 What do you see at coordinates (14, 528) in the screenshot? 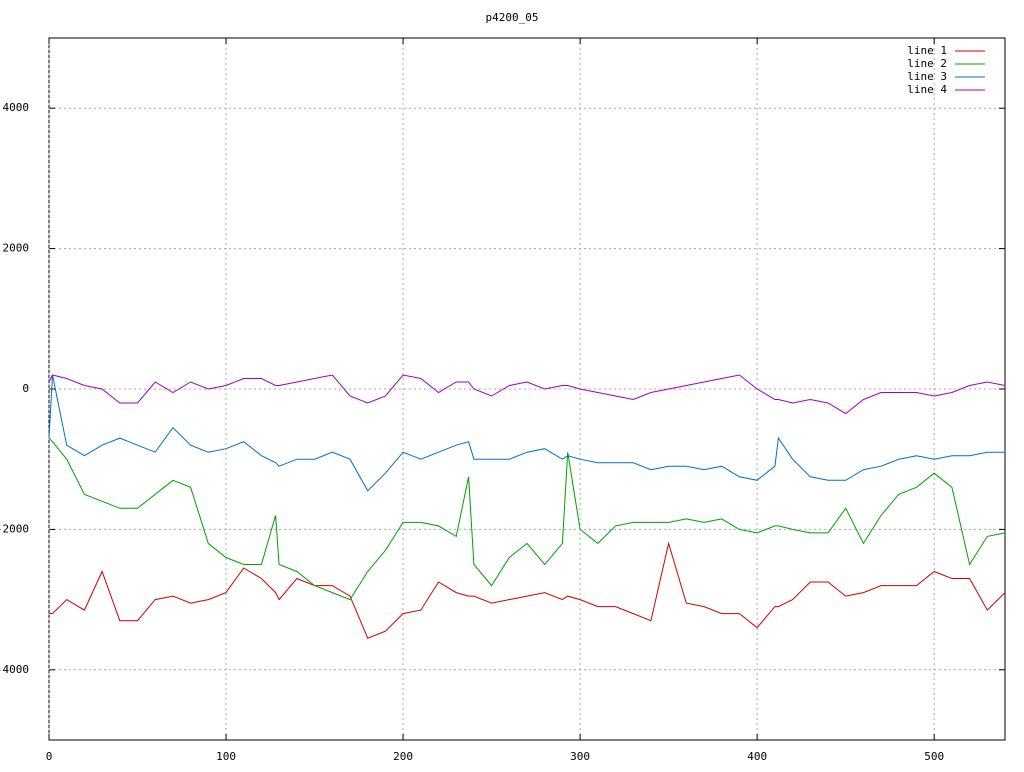
I see `y-tick-label: -2000` at bounding box center [14, 528].